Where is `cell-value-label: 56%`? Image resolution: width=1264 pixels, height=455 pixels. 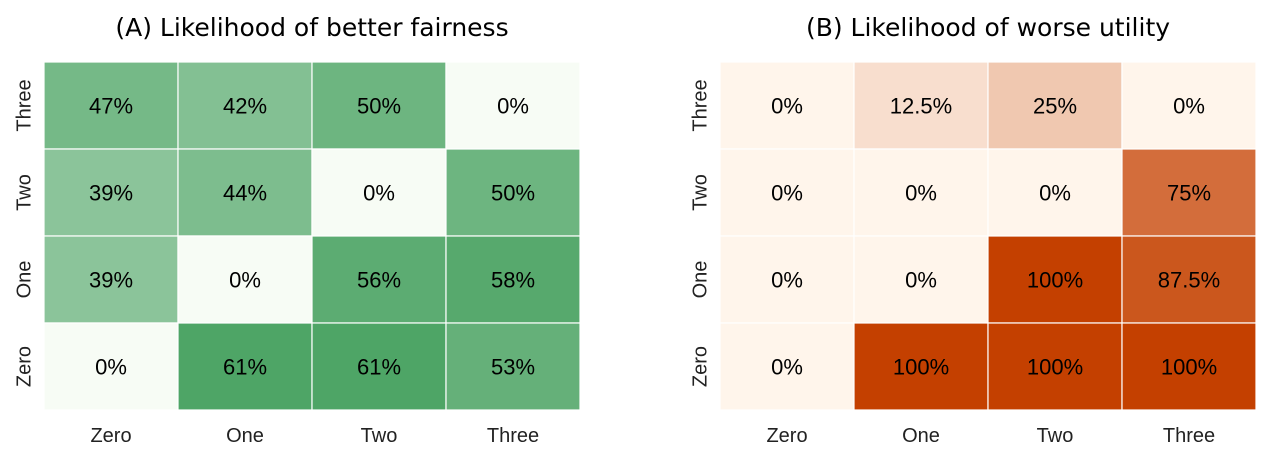 cell-value-label: 56% is located at coordinates (379, 280).